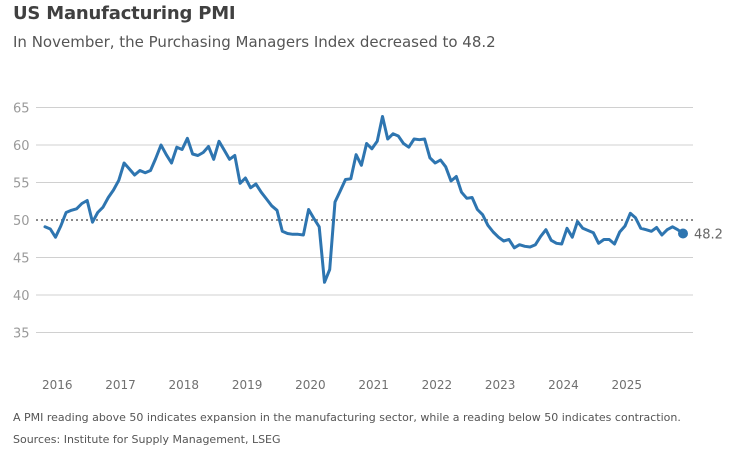  I want to click on x-tick-label: 2021, so click(373, 385).